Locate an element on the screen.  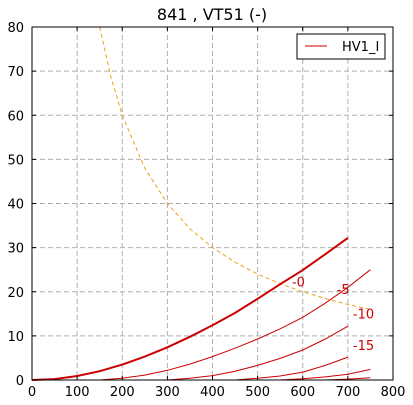
curve-labels: -0 -5-10 -15 is located at coordinates (333, 314).